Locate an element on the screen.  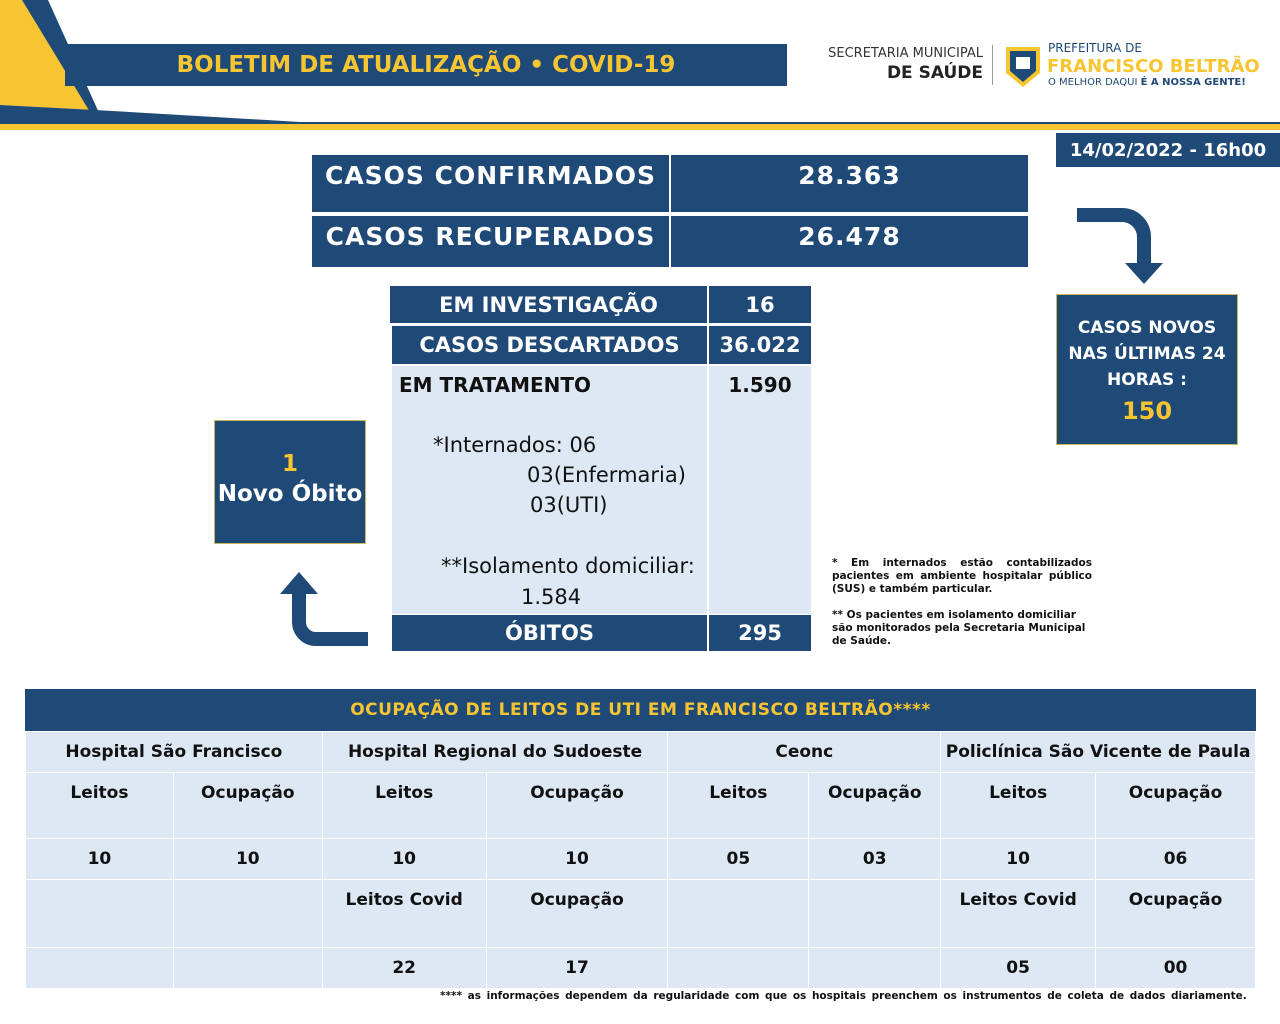
enfermaria: 03(Enfermaria) is located at coordinates (606, 475).